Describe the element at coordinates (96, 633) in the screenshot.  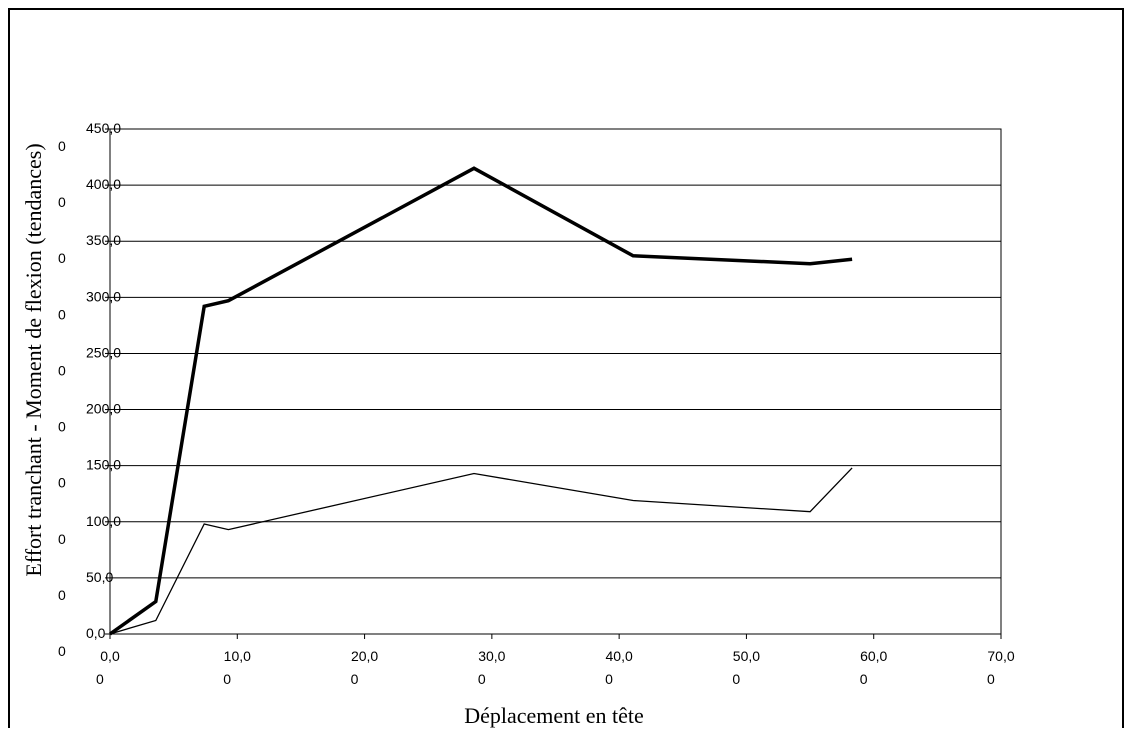
I see `y-tick-label: 0,0` at that location.